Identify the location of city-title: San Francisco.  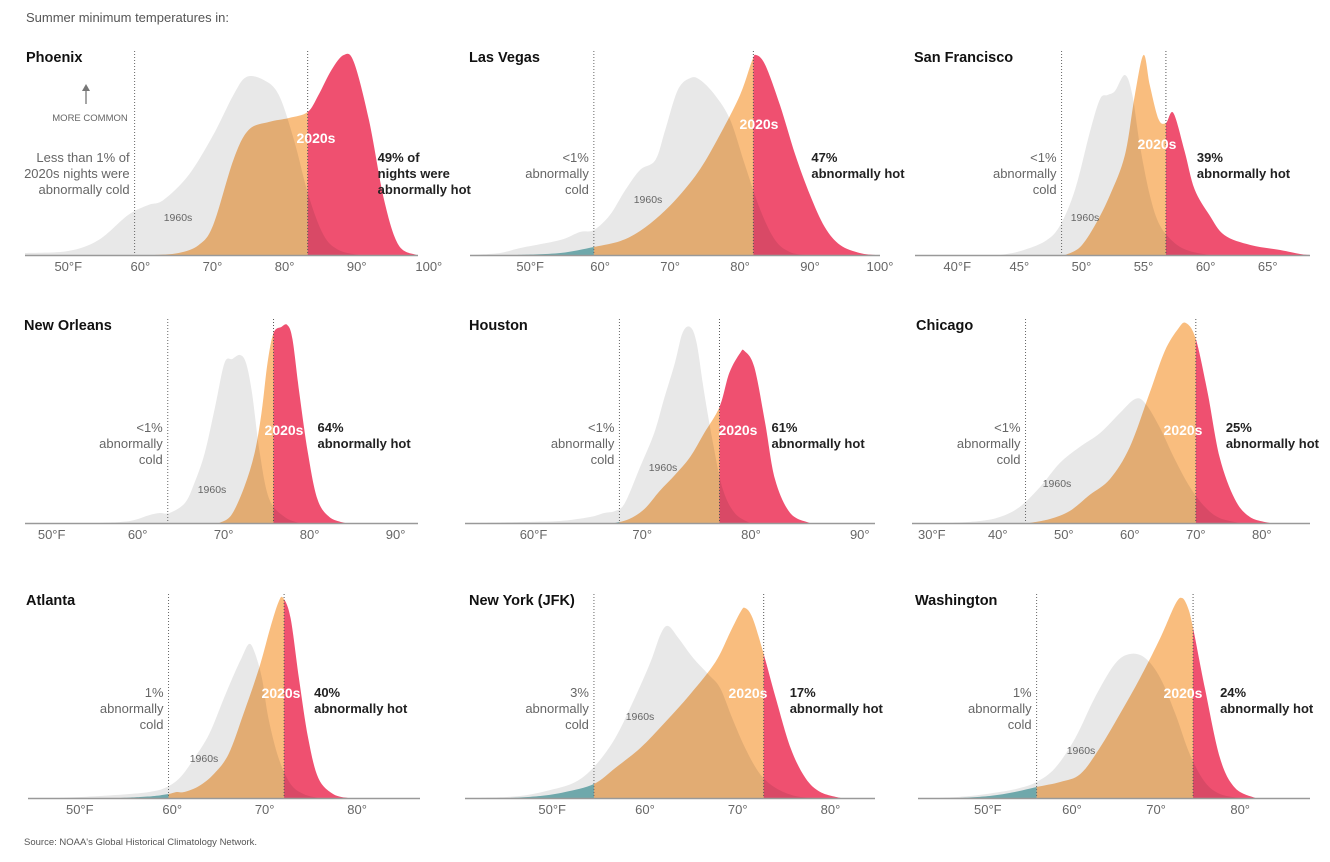
(963, 58).